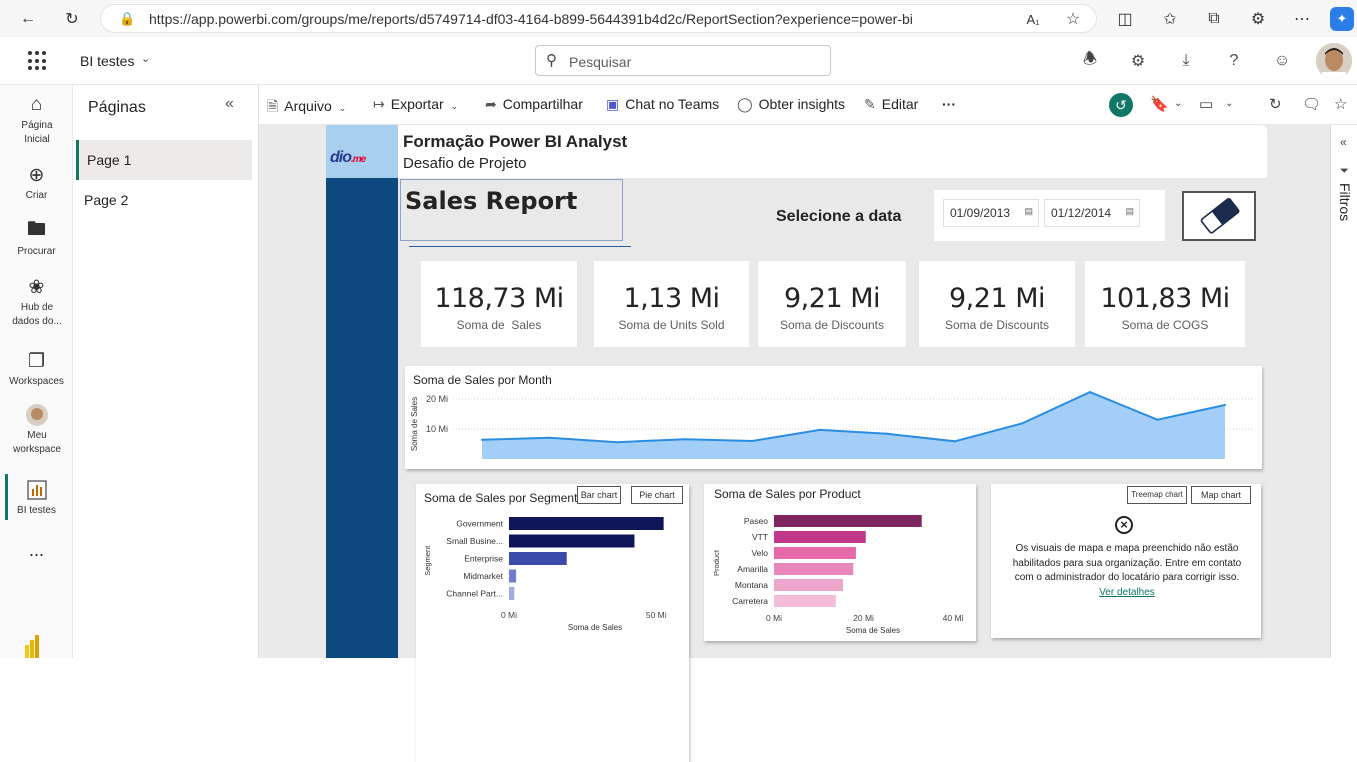  I want to click on arquivo-menu: 🗎 Arquivo ⌄, so click(306, 108).